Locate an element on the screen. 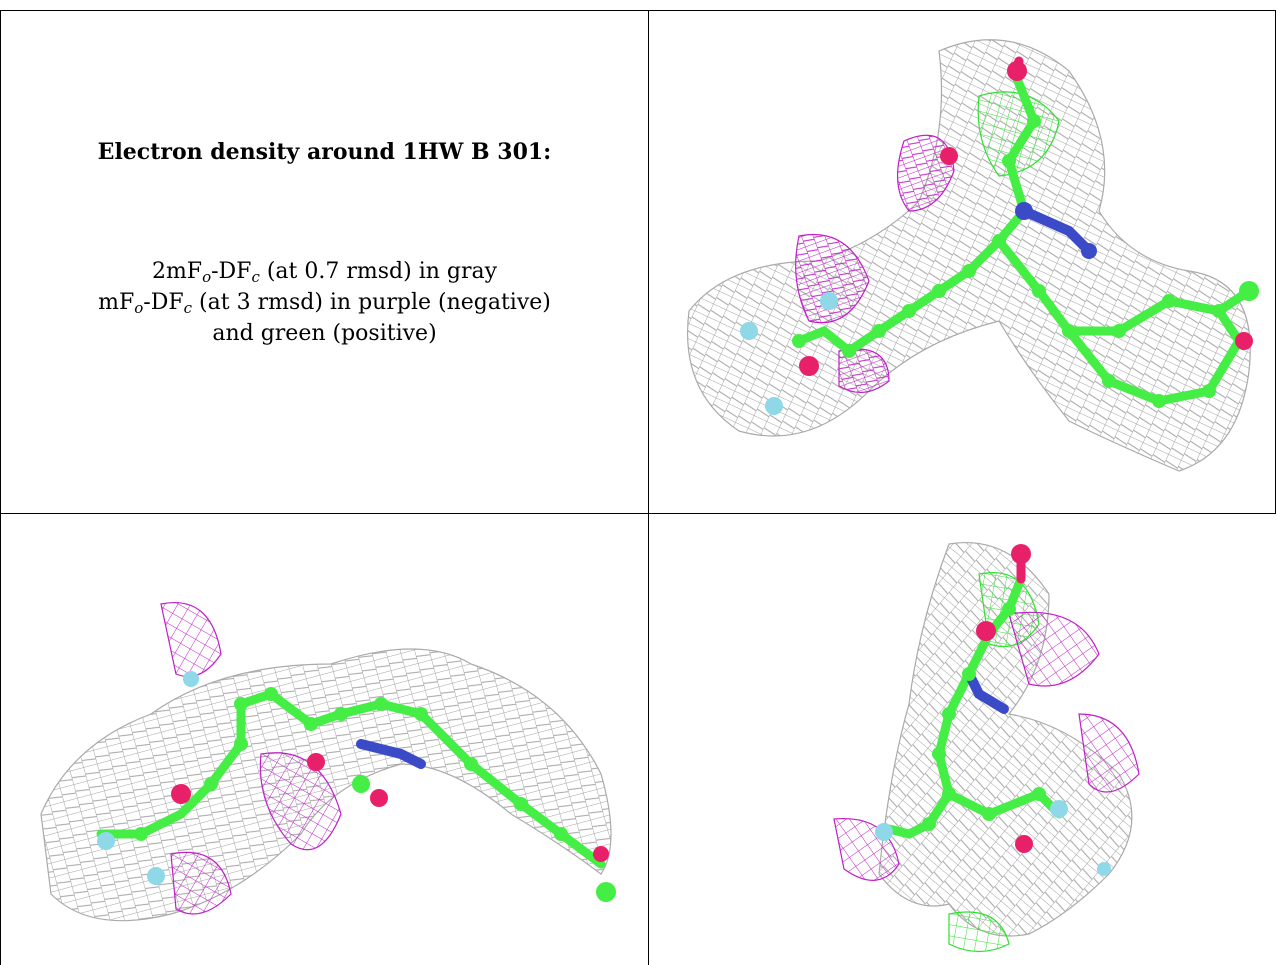 This screenshot has height=965, width=1276. legend-text: (at 3 rmsd) in purple (negative) is located at coordinates (371, 302).